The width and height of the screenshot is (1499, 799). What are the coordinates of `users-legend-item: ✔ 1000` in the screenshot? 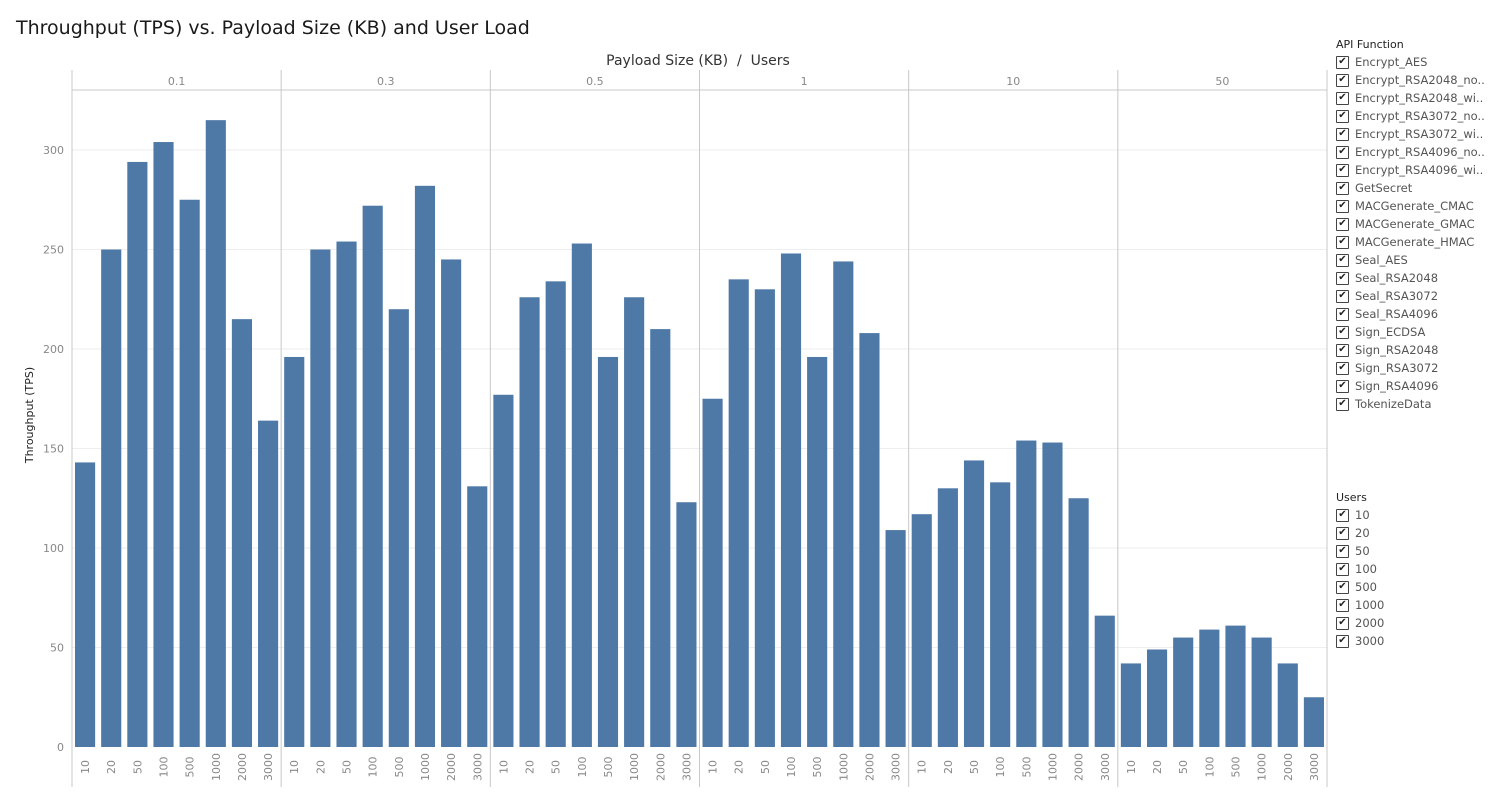 It's located at (1416, 605).